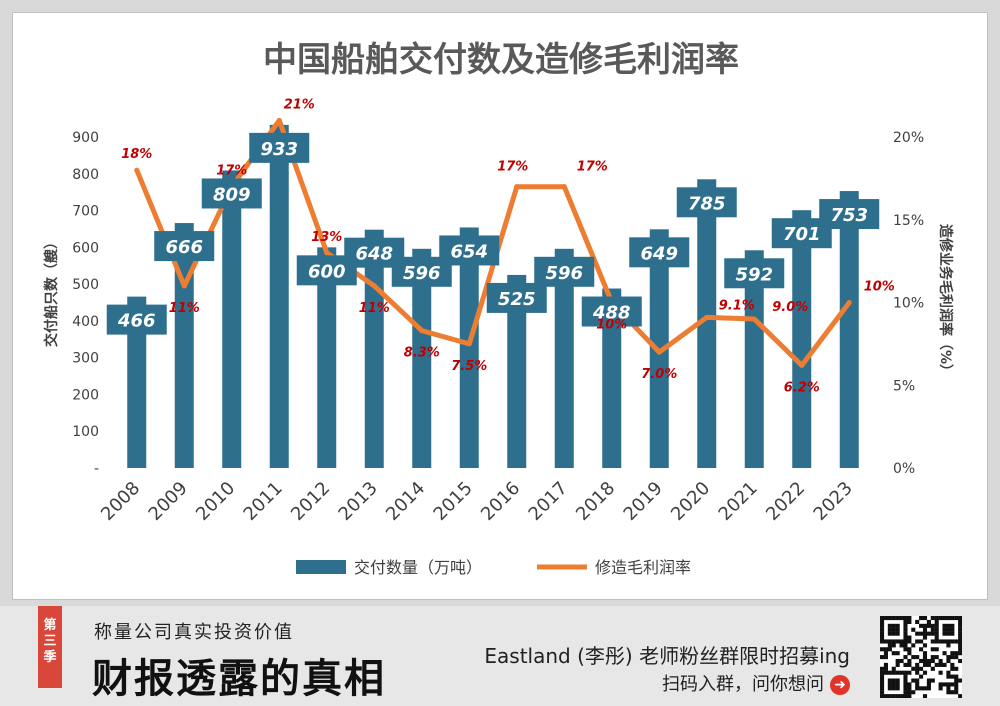 This screenshot has height=706, width=1000. Describe the element at coordinates (802, 234) in the screenshot. I see `bar-value-label: 701` at that location.